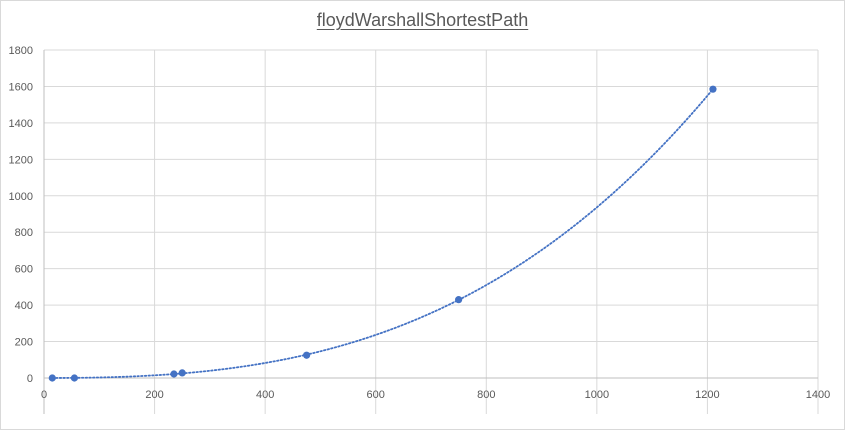 The image size is (845, 430). What do you see at coordinates (21, 124) in the screenshot?
I see `y-tick-label-1400: 1400` at bounding box center [21, 124].